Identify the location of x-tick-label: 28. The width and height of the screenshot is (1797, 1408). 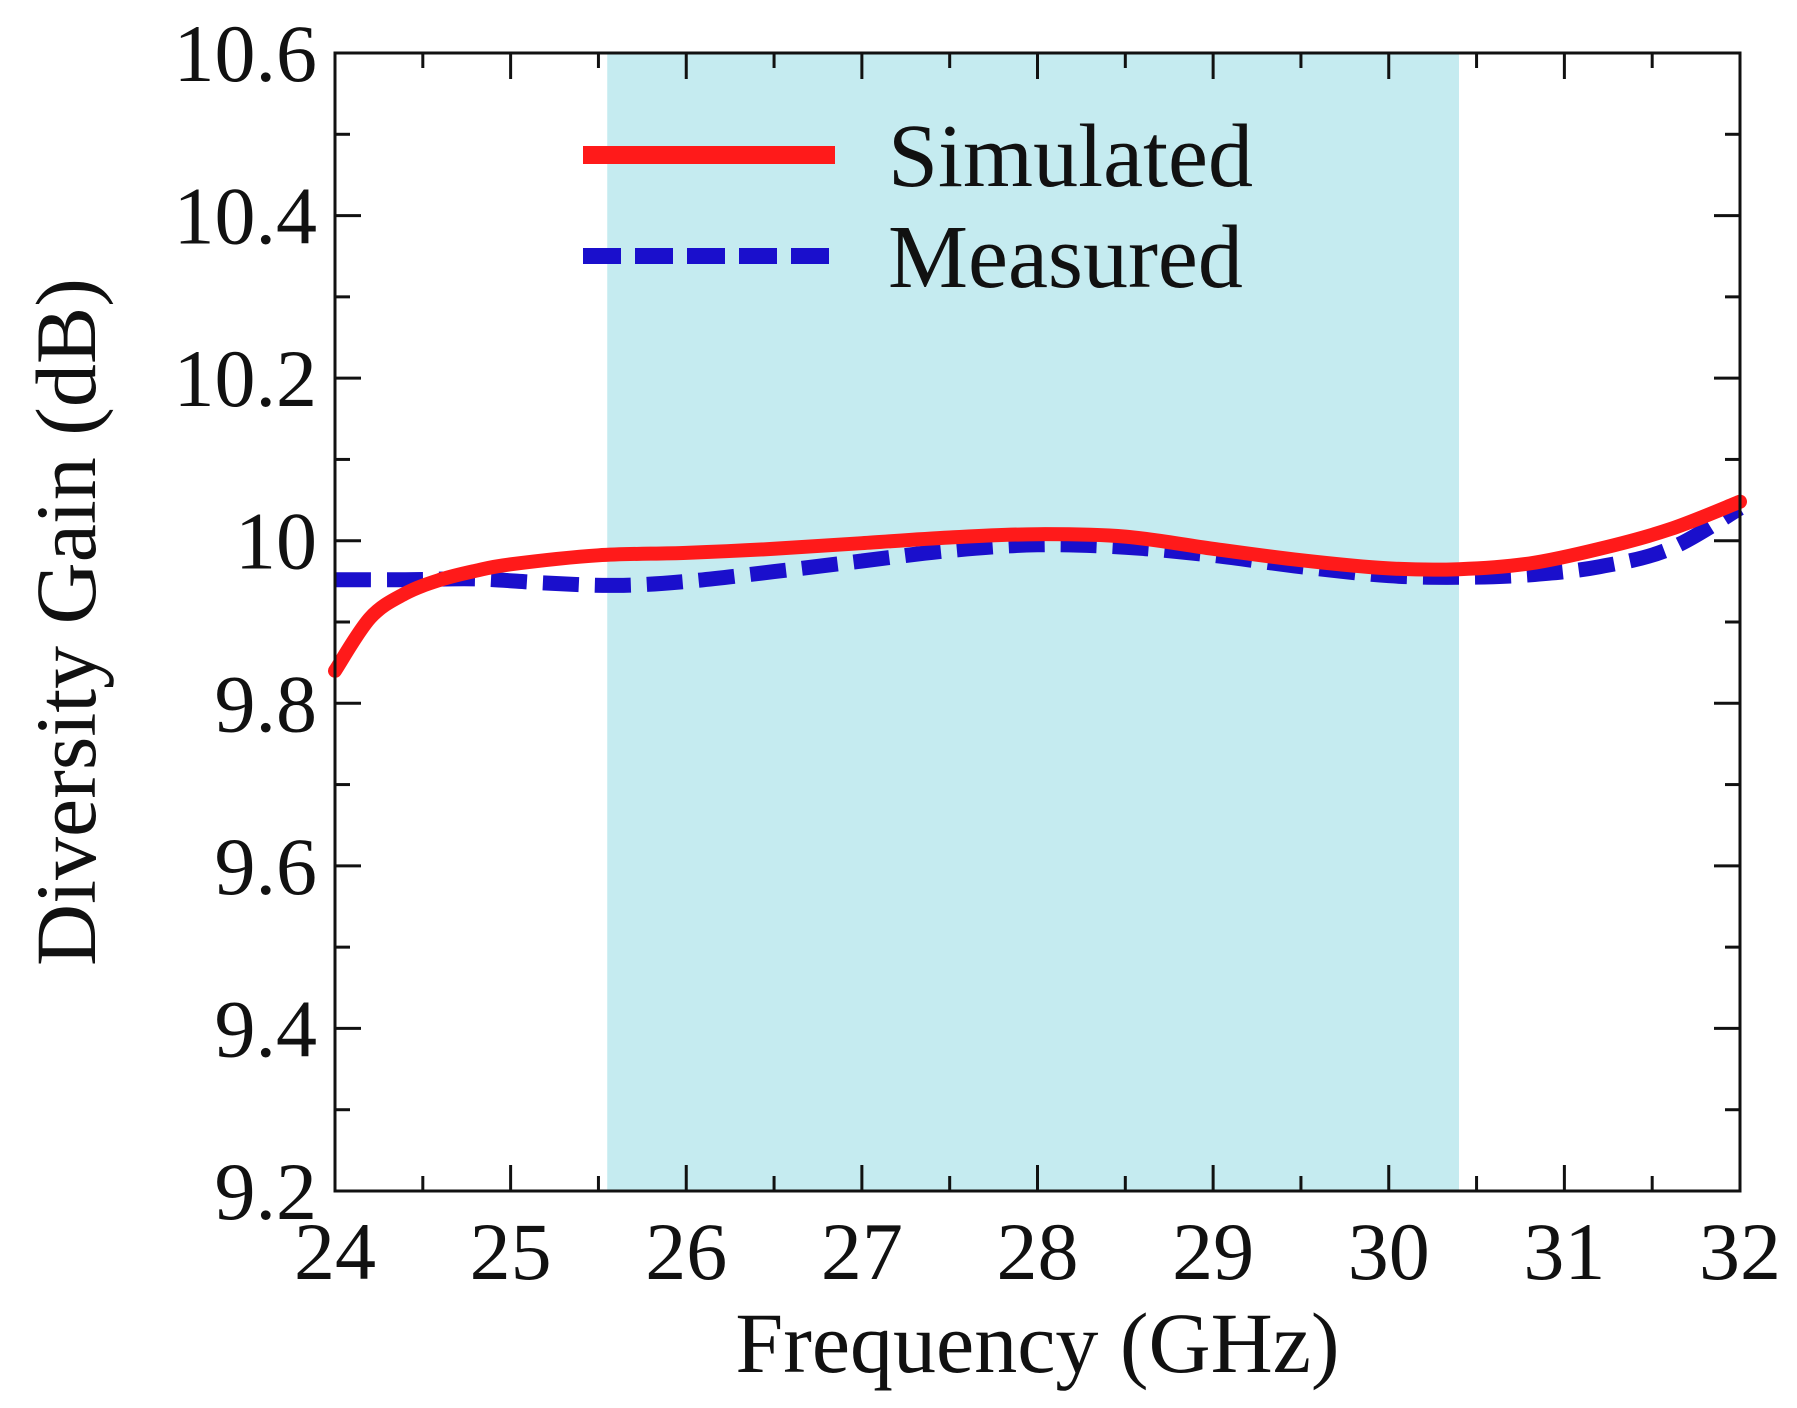
(1038, 1251).